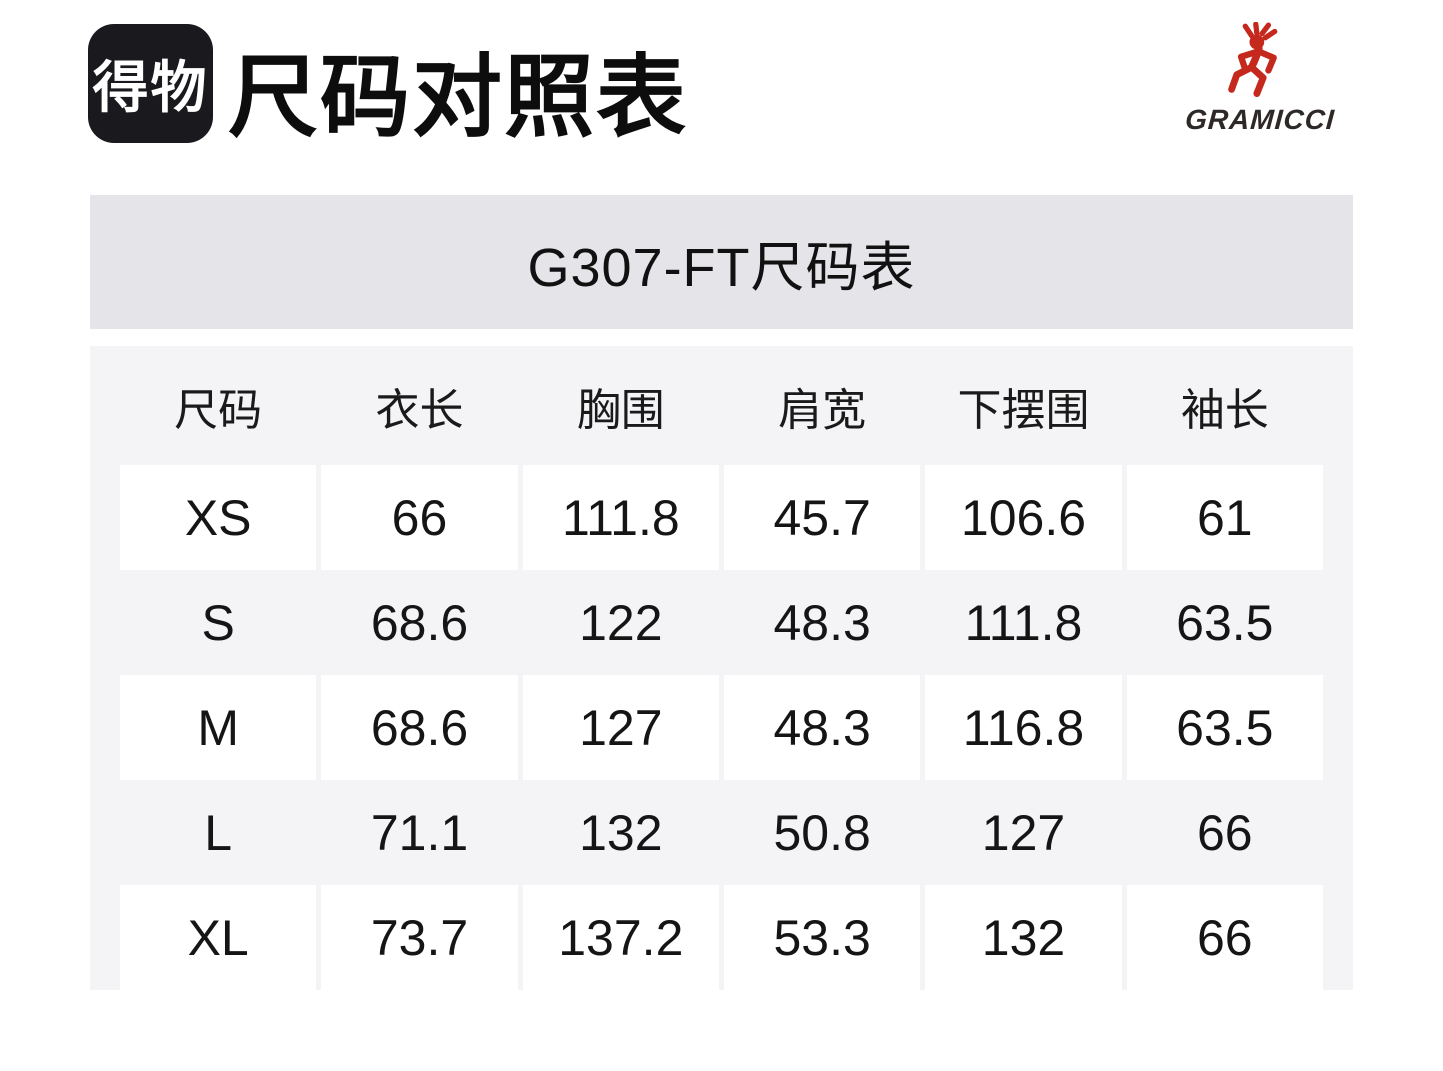 The width and height of the screenshot is (1443, 1071). What do you see at coordinates (822, 410) in the screenshot?
I see `column-header: 肩宽` at bounding box center [822, 410].